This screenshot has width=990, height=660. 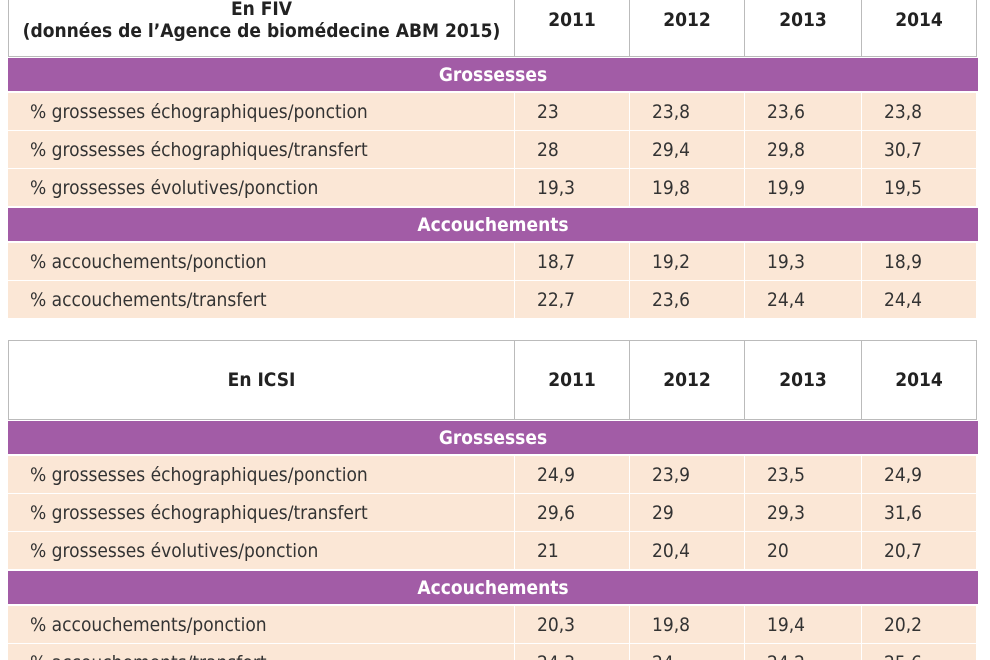 What do you see at coordinates (572, 652) in the screenshot?
I see `value-cell: 24,3` at bounding box center [572, 652].